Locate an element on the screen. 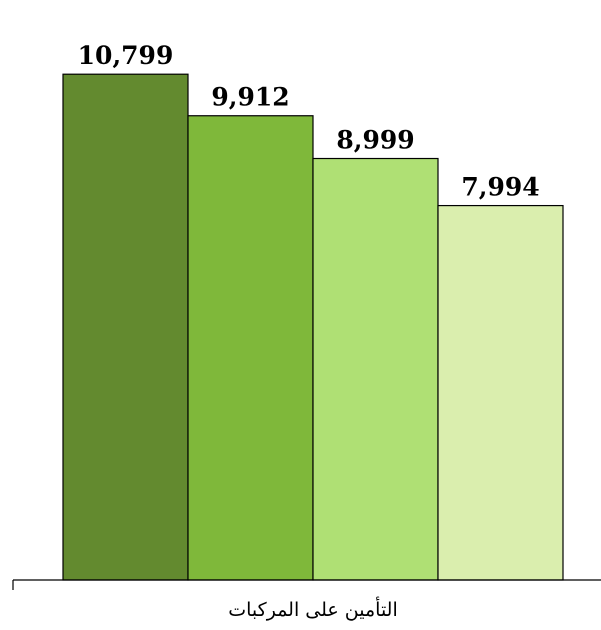 The image size is (601, 630). value-label-3: 8,999 is located at coordinates (375, 140).